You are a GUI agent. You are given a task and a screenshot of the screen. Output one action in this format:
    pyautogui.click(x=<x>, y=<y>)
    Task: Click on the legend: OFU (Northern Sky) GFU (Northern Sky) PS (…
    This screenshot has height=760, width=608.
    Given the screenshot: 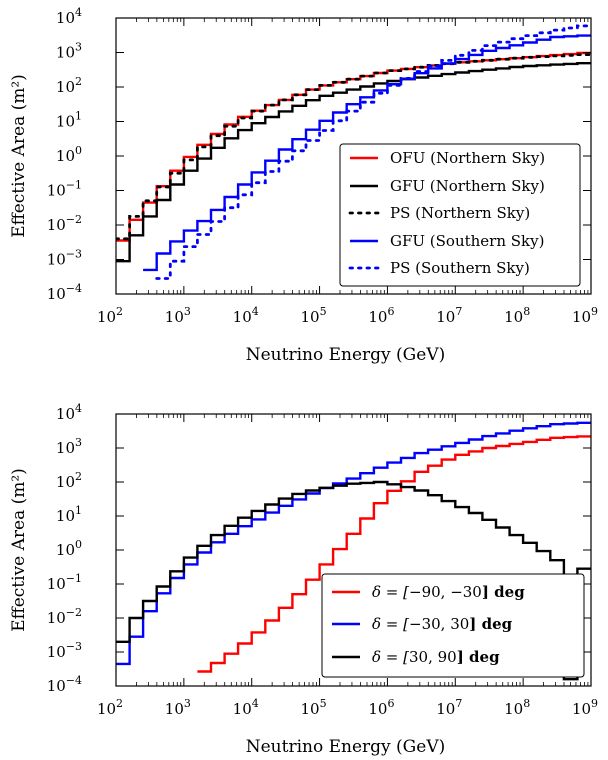 What is the action you would take?
    pyautogui.click(x=460, y=215)
    